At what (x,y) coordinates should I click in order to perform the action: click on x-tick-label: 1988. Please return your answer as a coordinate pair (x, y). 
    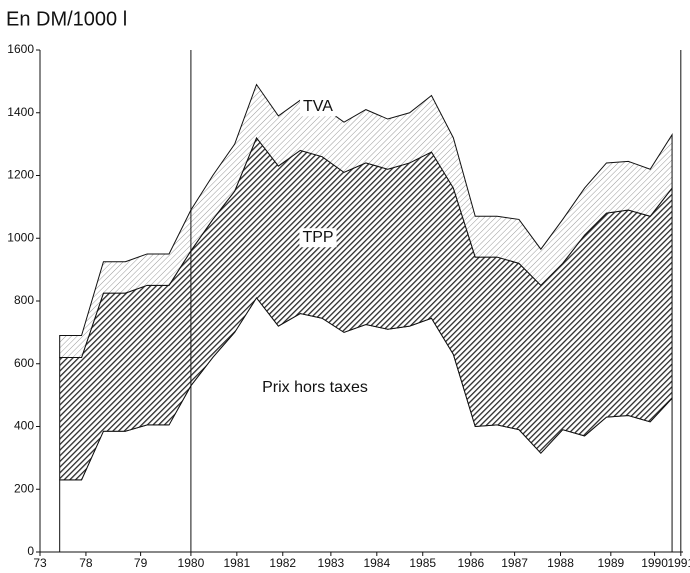
    Looking at the image, I should click on (560, 563).